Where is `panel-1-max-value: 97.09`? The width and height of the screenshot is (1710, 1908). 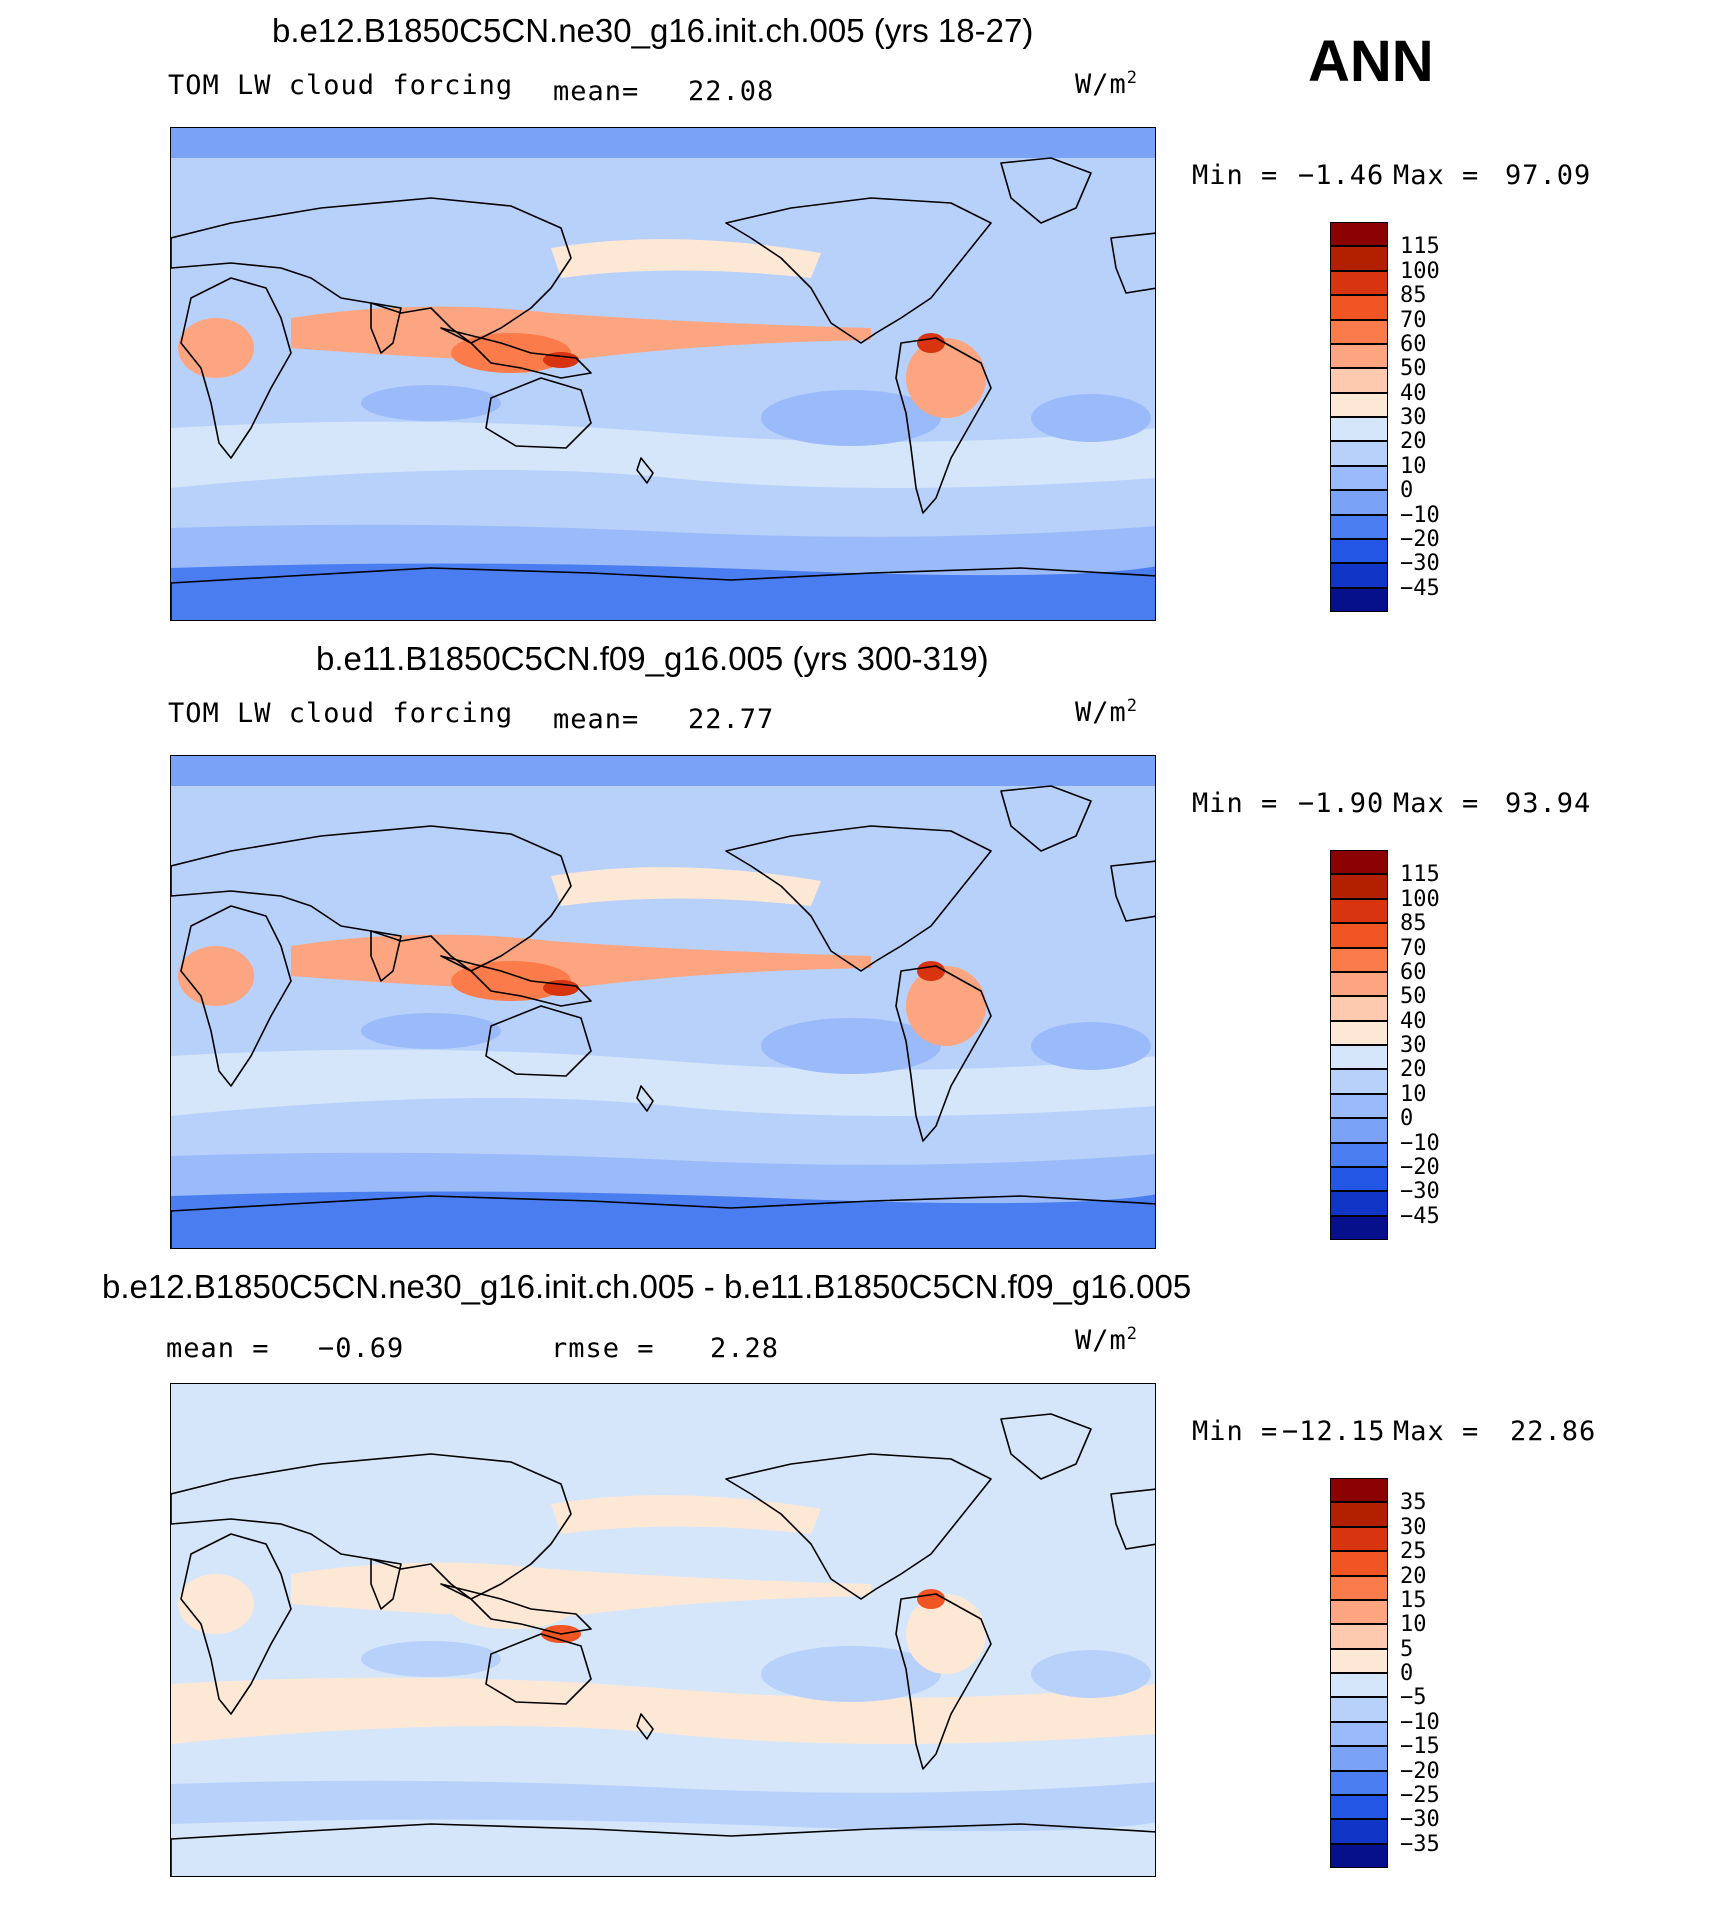 panel-1-max-value: 97.09 is located at coordinates (1548, 175).